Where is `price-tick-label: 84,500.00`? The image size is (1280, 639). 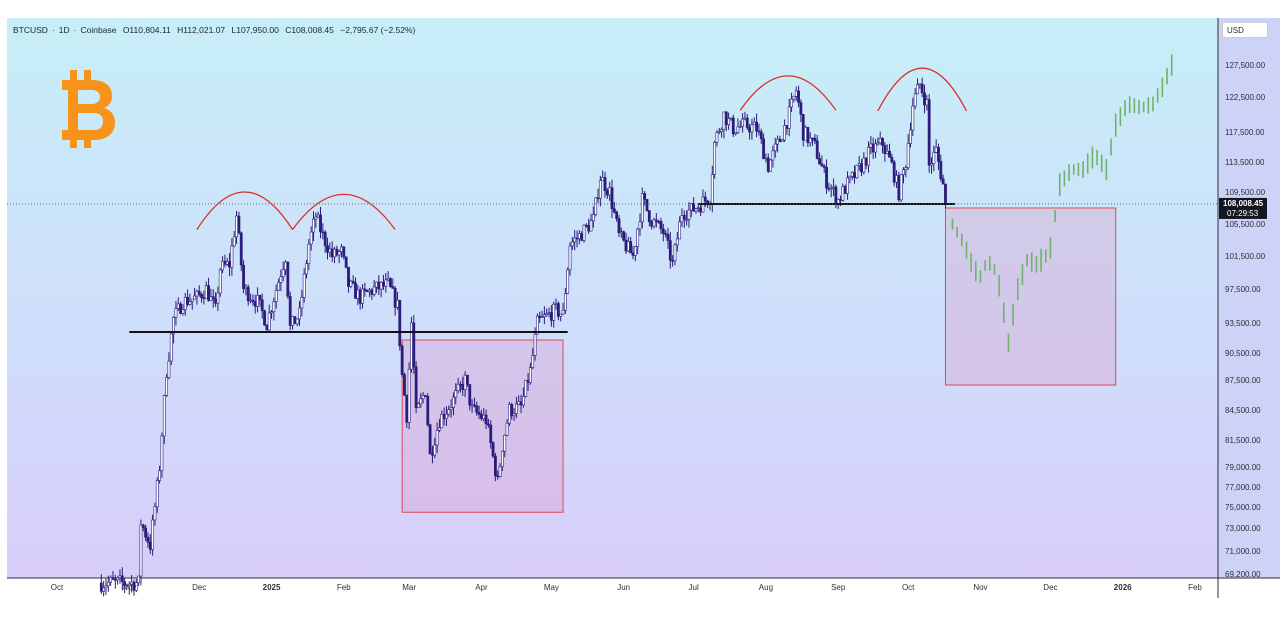 price-tick-label: 84,500.00 is located at coordinates (1243, 410).